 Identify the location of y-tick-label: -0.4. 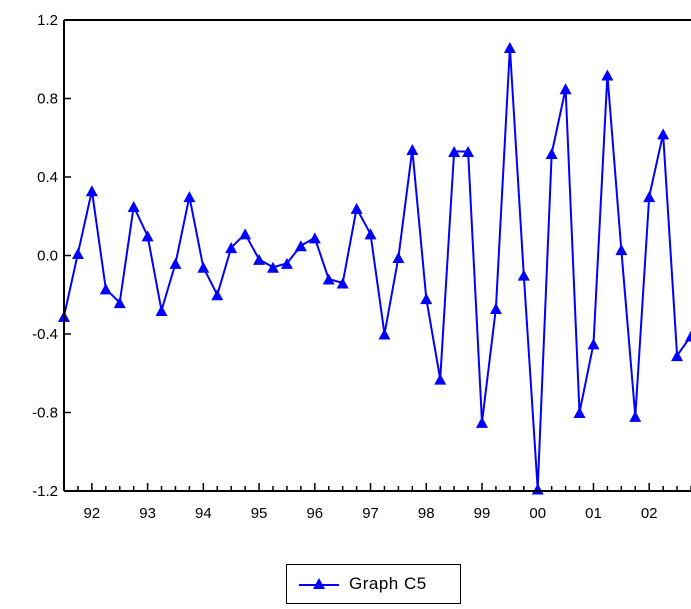
(45, 334).